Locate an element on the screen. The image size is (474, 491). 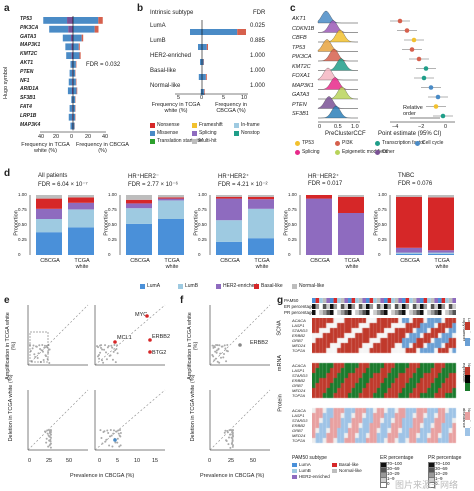
g-legend-pam50-4: Normal-like is located at coordinates (350, 470).